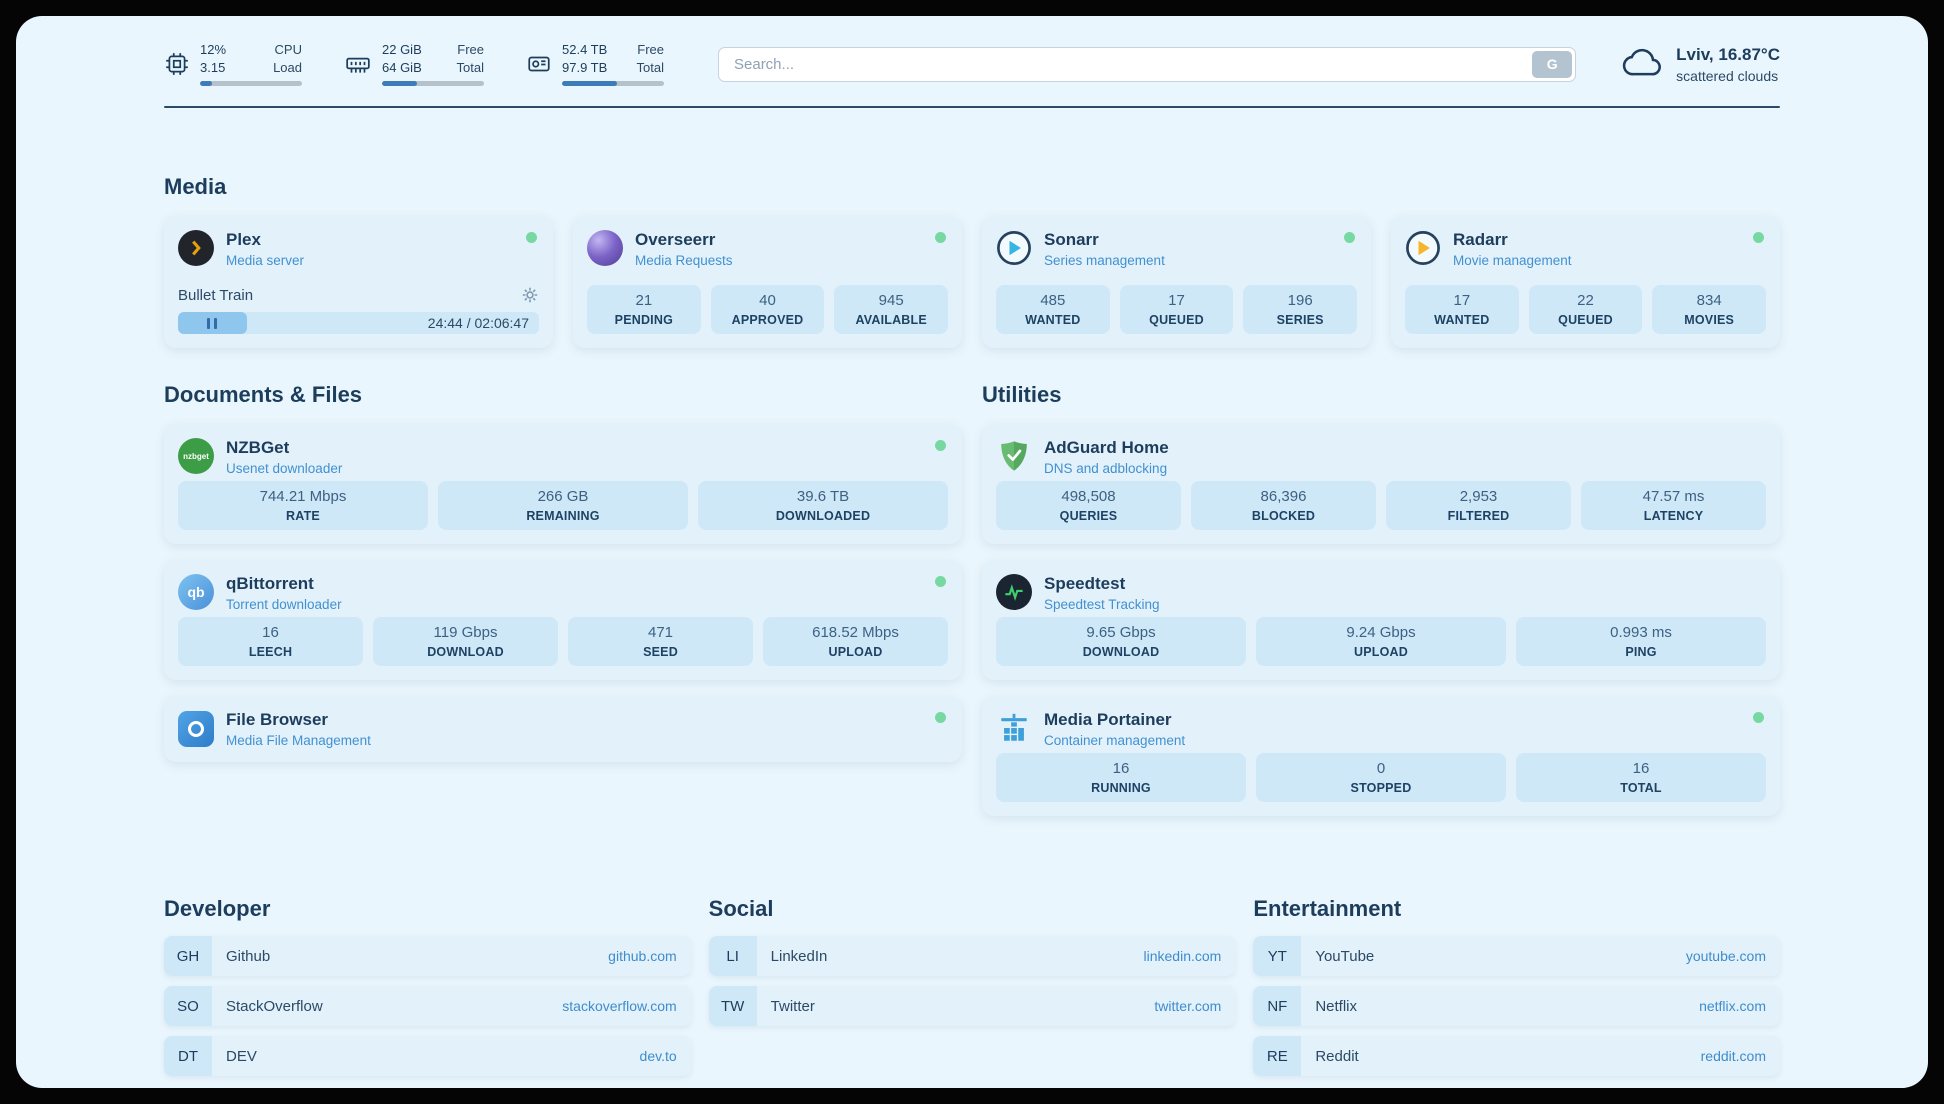 This screenshot has width=1944, height=1104. I want to click on search-input, so click(1147, 64).